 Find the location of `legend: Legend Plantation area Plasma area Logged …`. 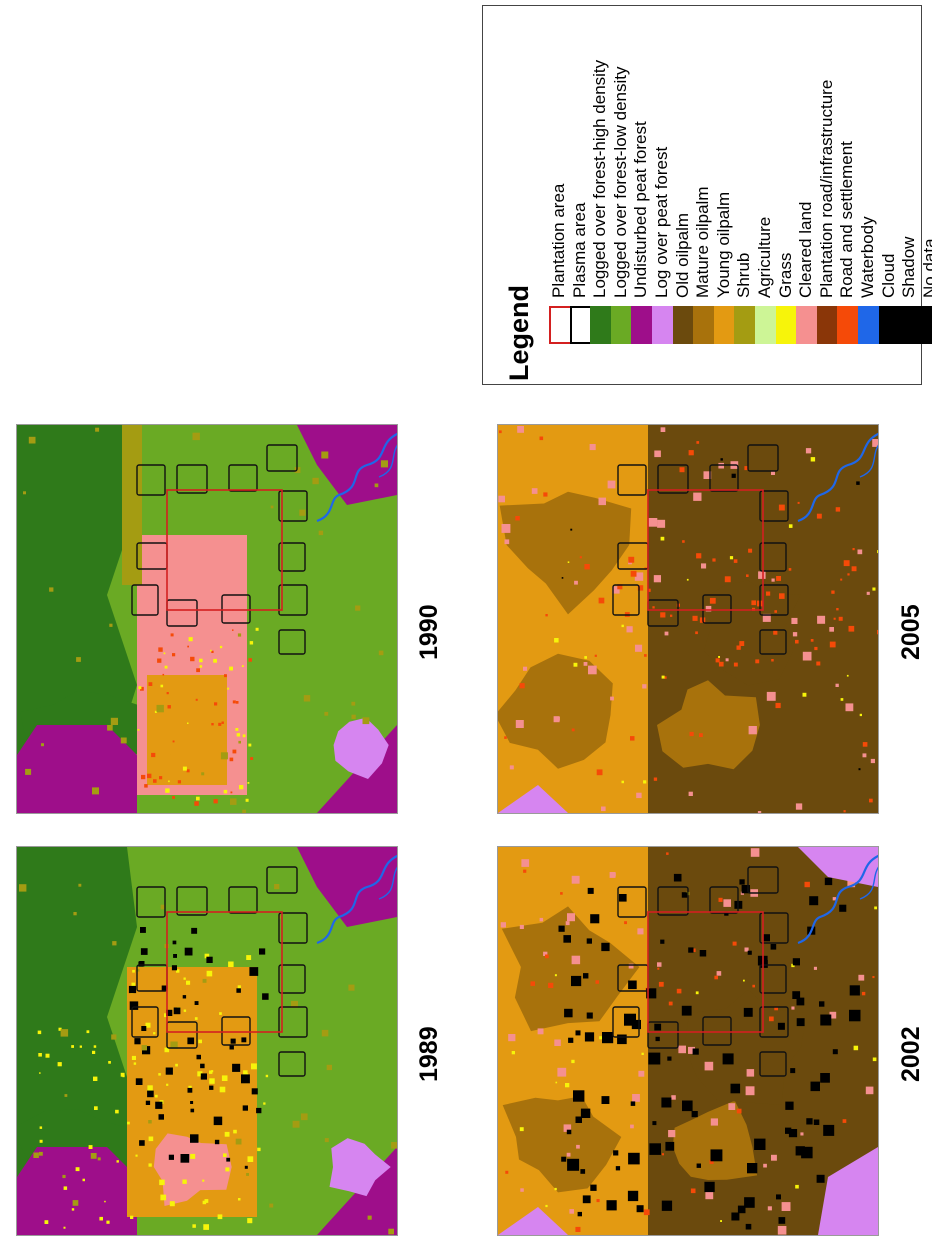

legend: Legend Plantation area Plasma area Logged … is located at coordinates (707, 195).